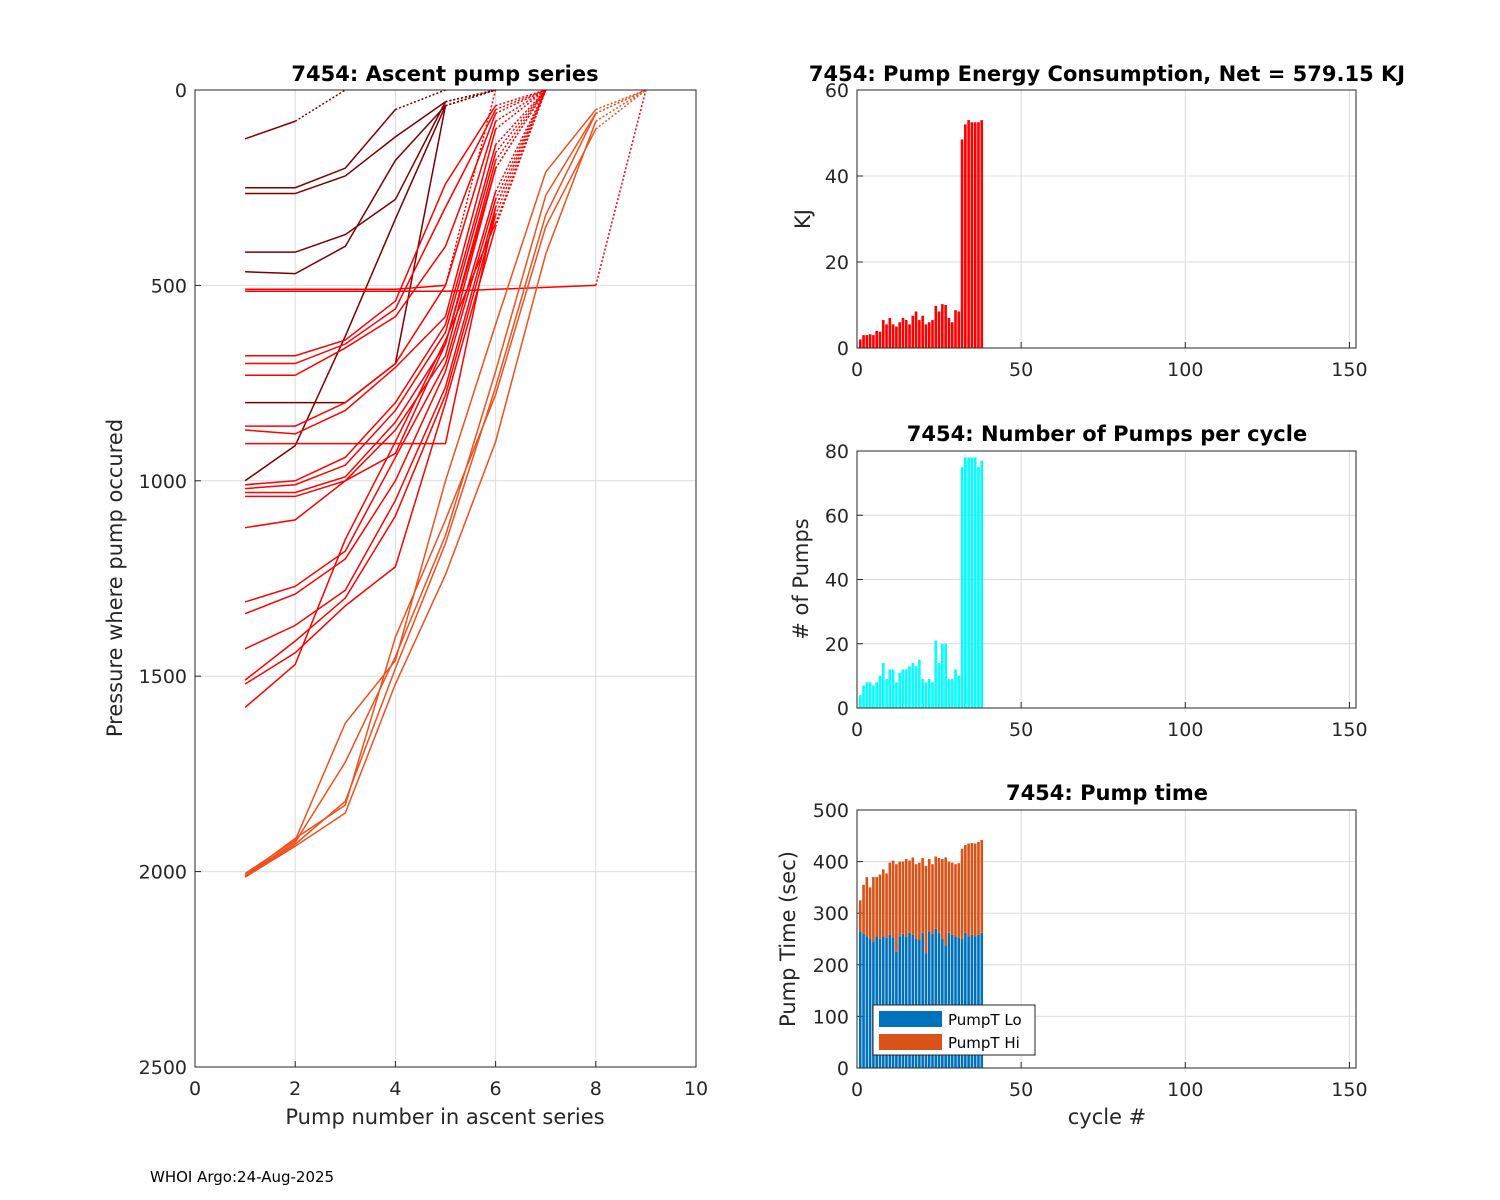 The height and width of the screenshot is (1200, 1500). What do you see at coordinates (395, 1089) in the screenshot?
I see `x-tick-label: 4` at bounding box center [395, 1089].